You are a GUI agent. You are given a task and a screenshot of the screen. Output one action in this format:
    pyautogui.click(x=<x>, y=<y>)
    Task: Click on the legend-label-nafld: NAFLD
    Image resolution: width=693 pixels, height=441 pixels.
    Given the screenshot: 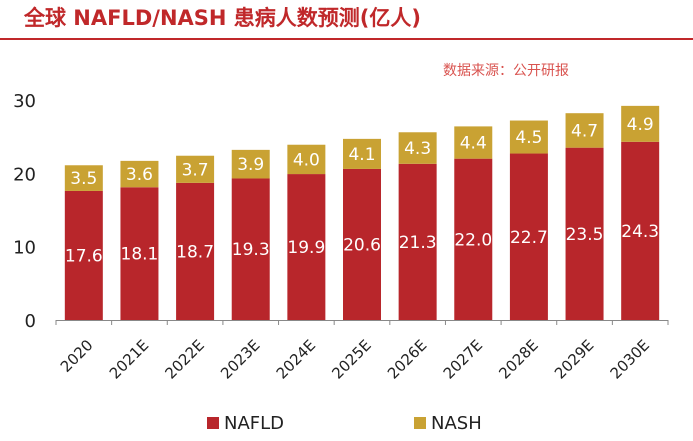 What is the action you would take?
    pyautogui.click(x=254, y=423)
    